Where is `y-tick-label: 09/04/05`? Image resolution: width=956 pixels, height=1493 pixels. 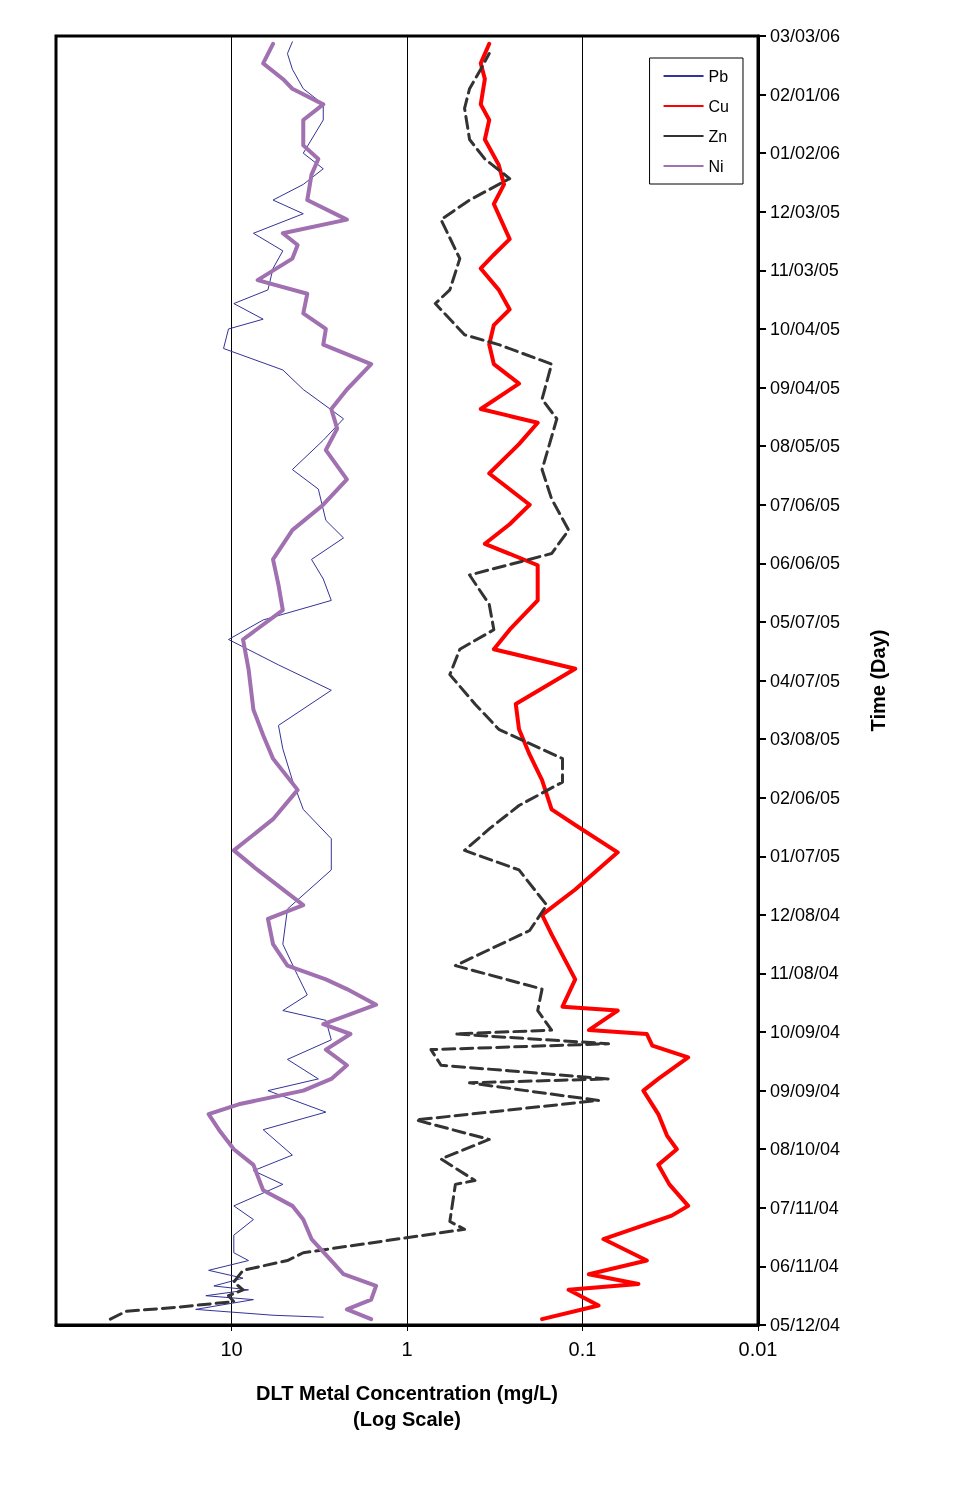
y-tick-label: 09/04/05 is located at coordinates (805, 387).